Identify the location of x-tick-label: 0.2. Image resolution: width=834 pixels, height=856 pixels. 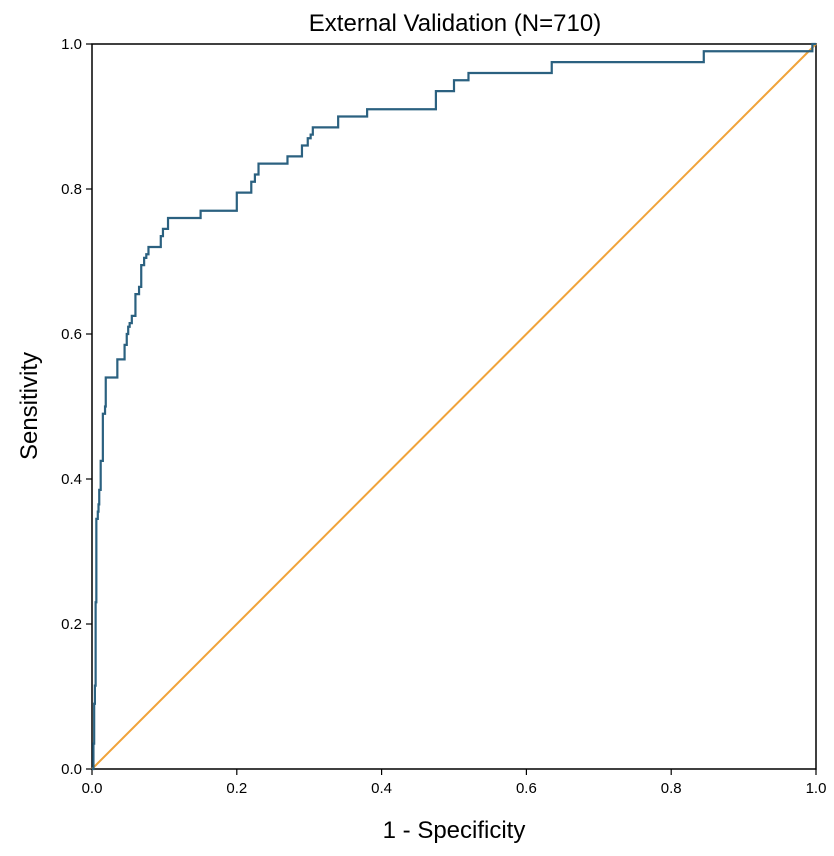
(236, 788).